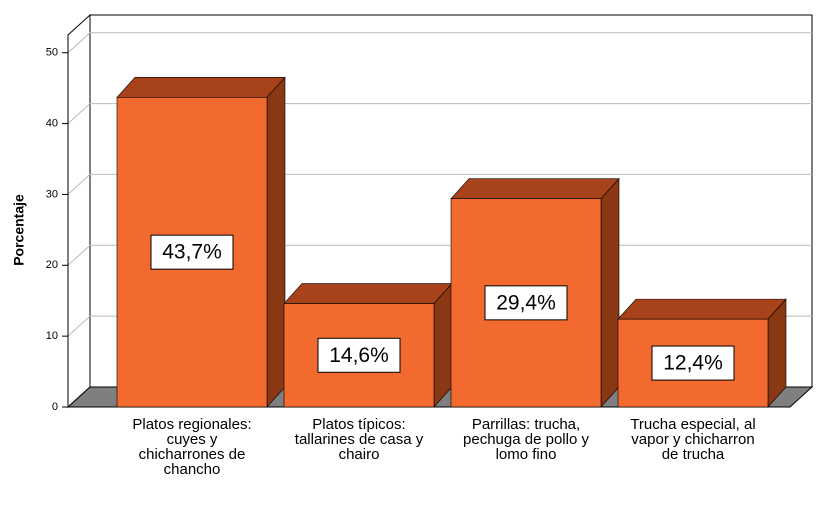 The height and width of the screenshot is (509, 816). I want to click on value-label: 12,4%, so click(693, 363).